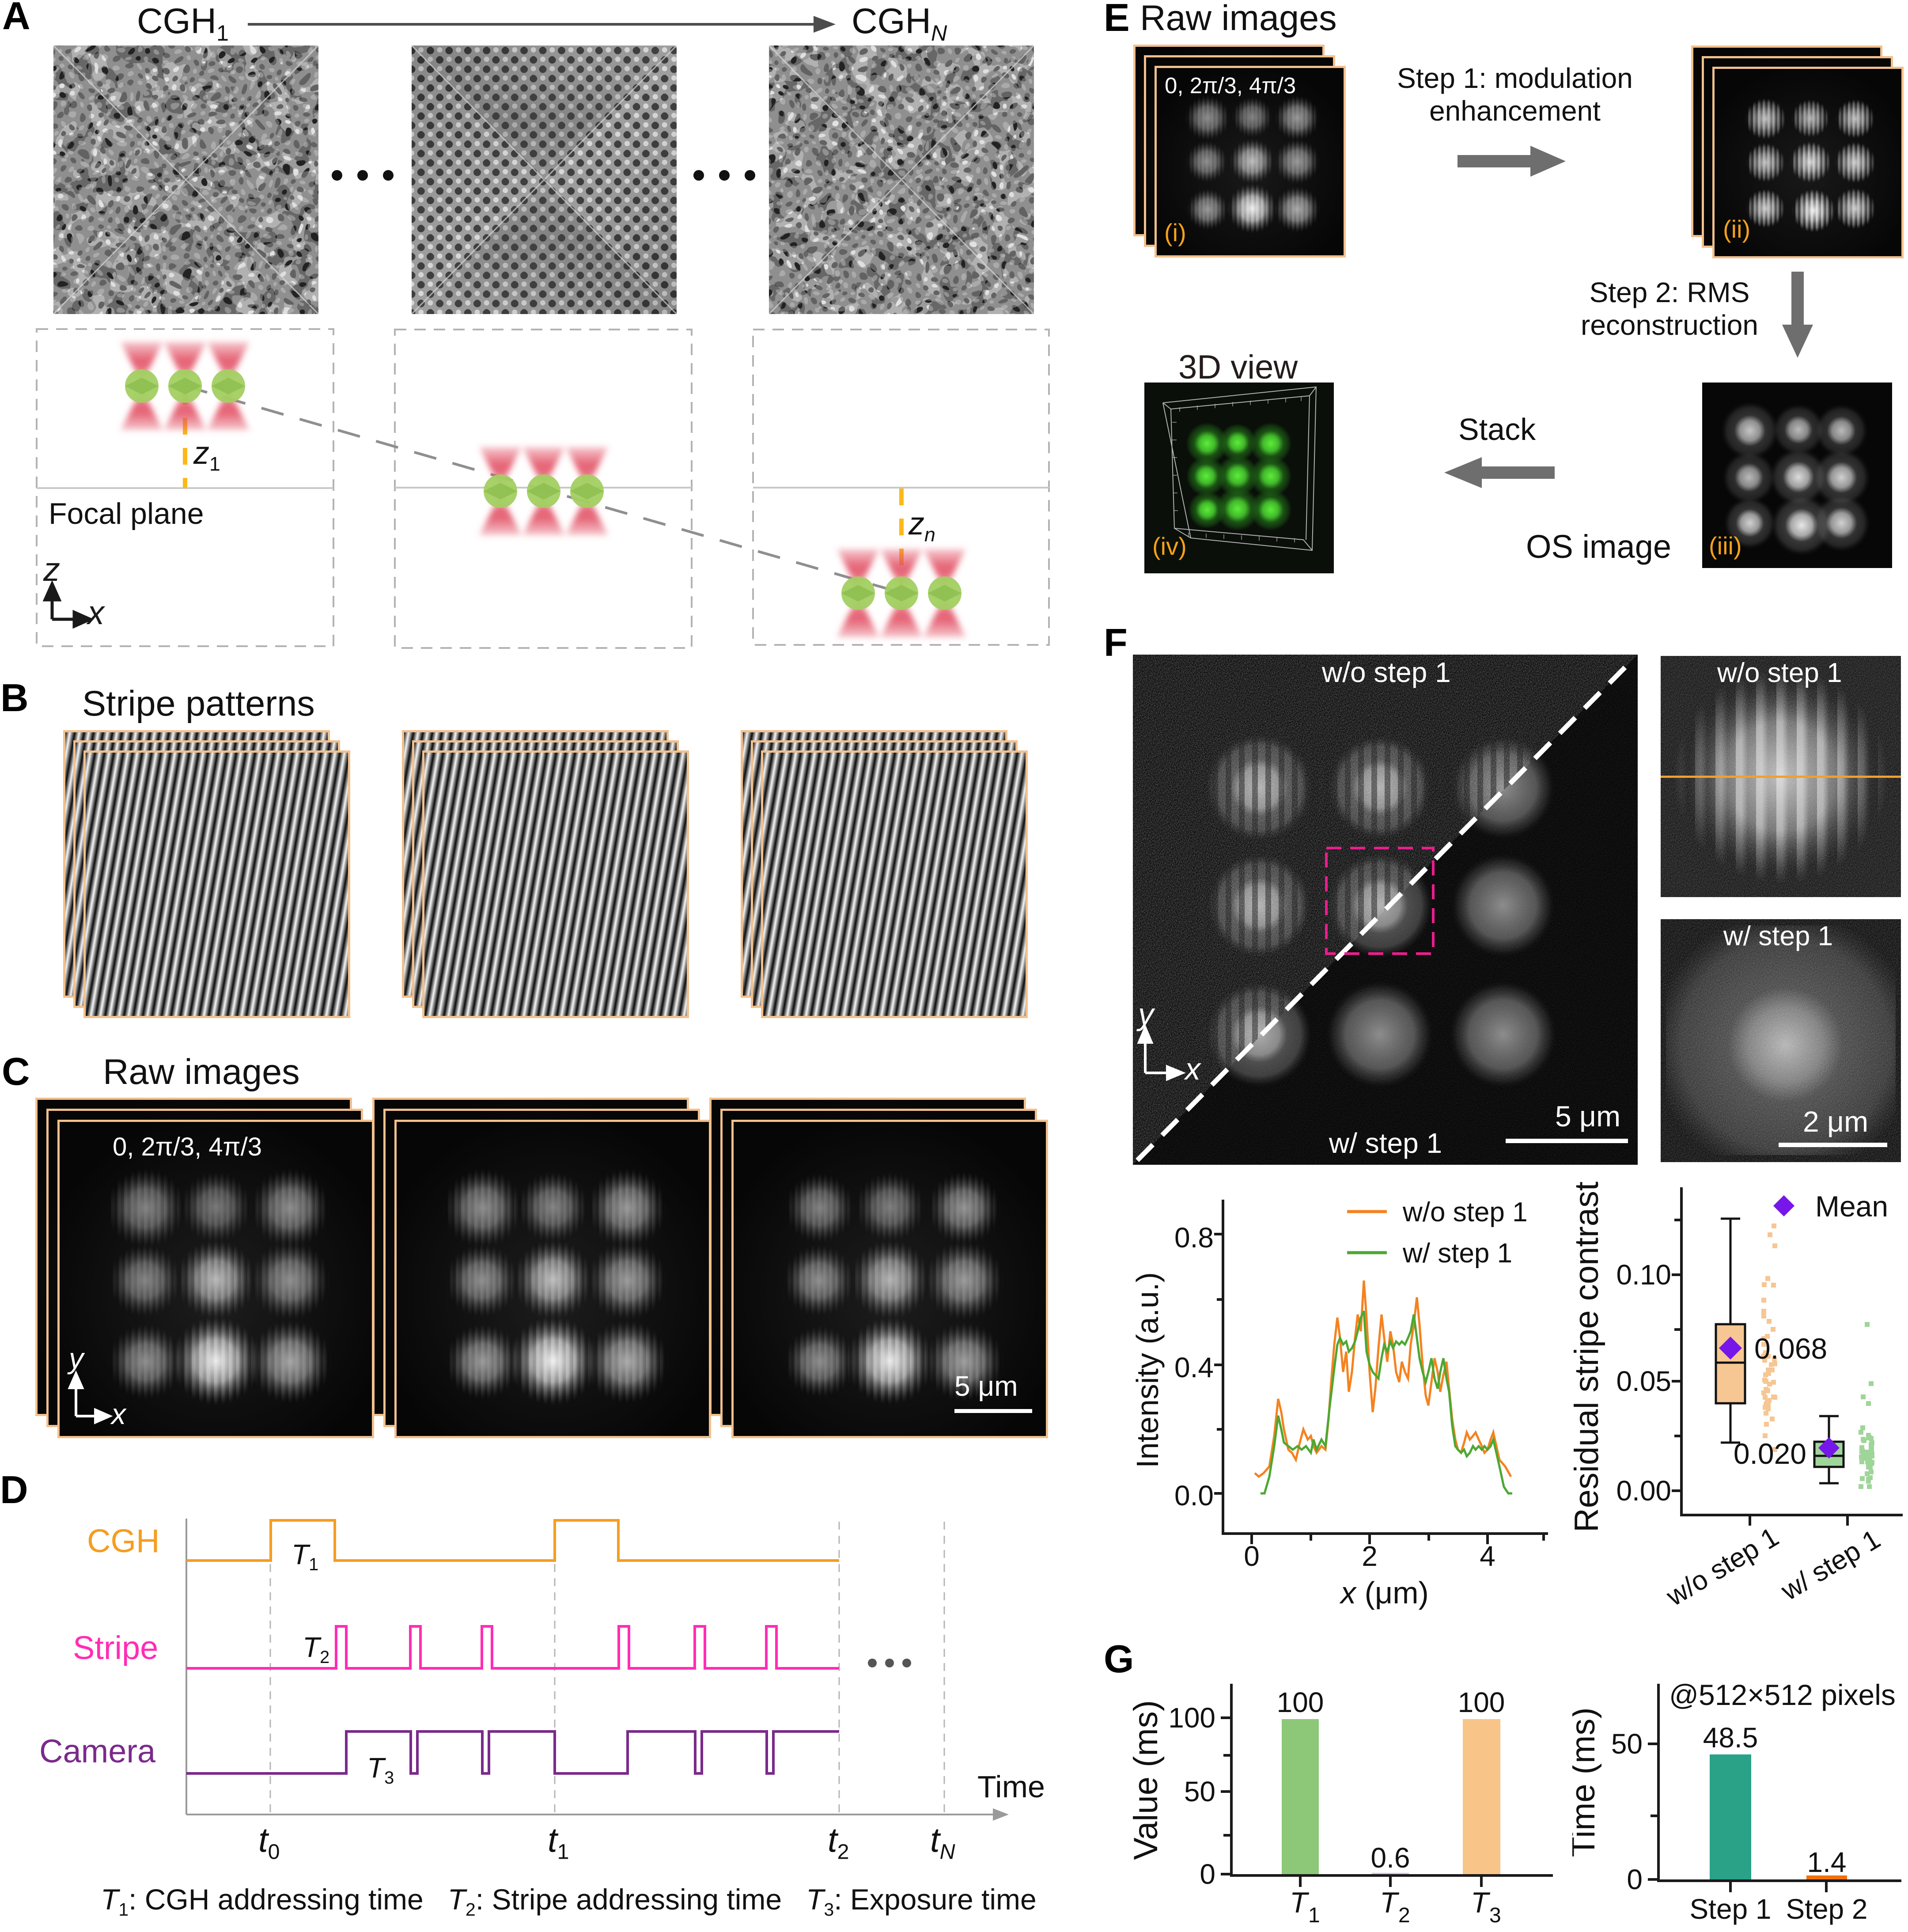 This screenshot has width=1908, height=1932. What do you see at coordinates (1194, 1238) in the screenshot?
I see `svg-text: 0.8` at bounding box center [1194, 1238].